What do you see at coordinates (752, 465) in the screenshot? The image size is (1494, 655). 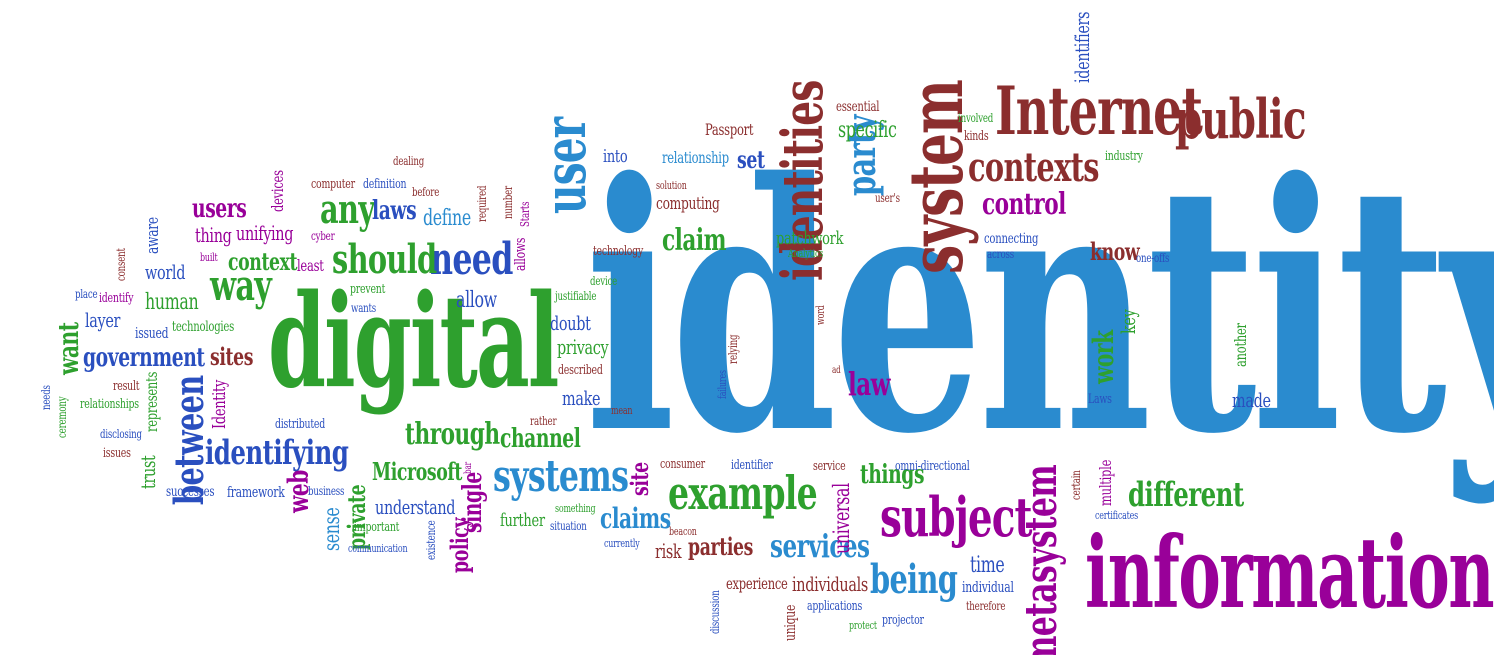 I see `word-identifier: identifier` at bounding box center [752, 465].